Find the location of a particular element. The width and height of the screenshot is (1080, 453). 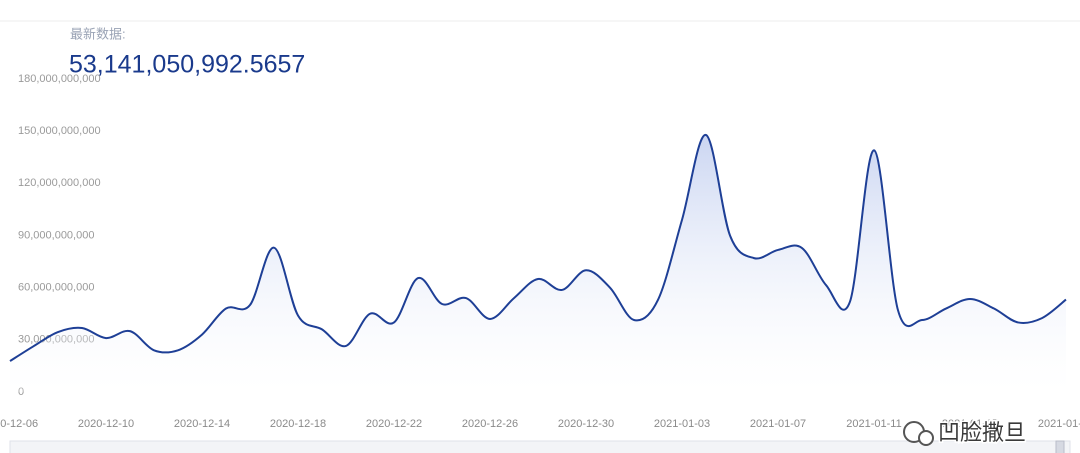

x-tick-label: 2021-01-15 is located at coordinates (970, 424).